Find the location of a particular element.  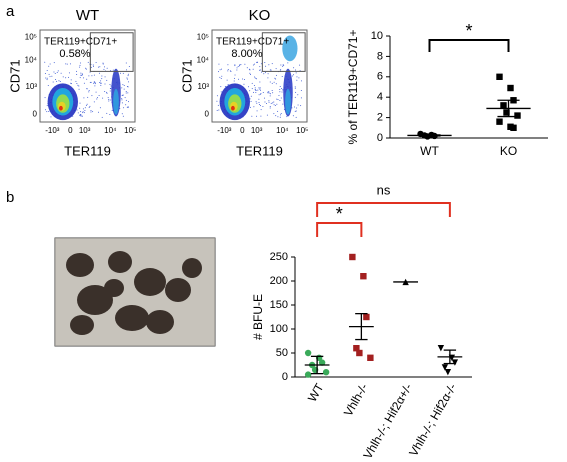

density is located at coordinates (116, 101).